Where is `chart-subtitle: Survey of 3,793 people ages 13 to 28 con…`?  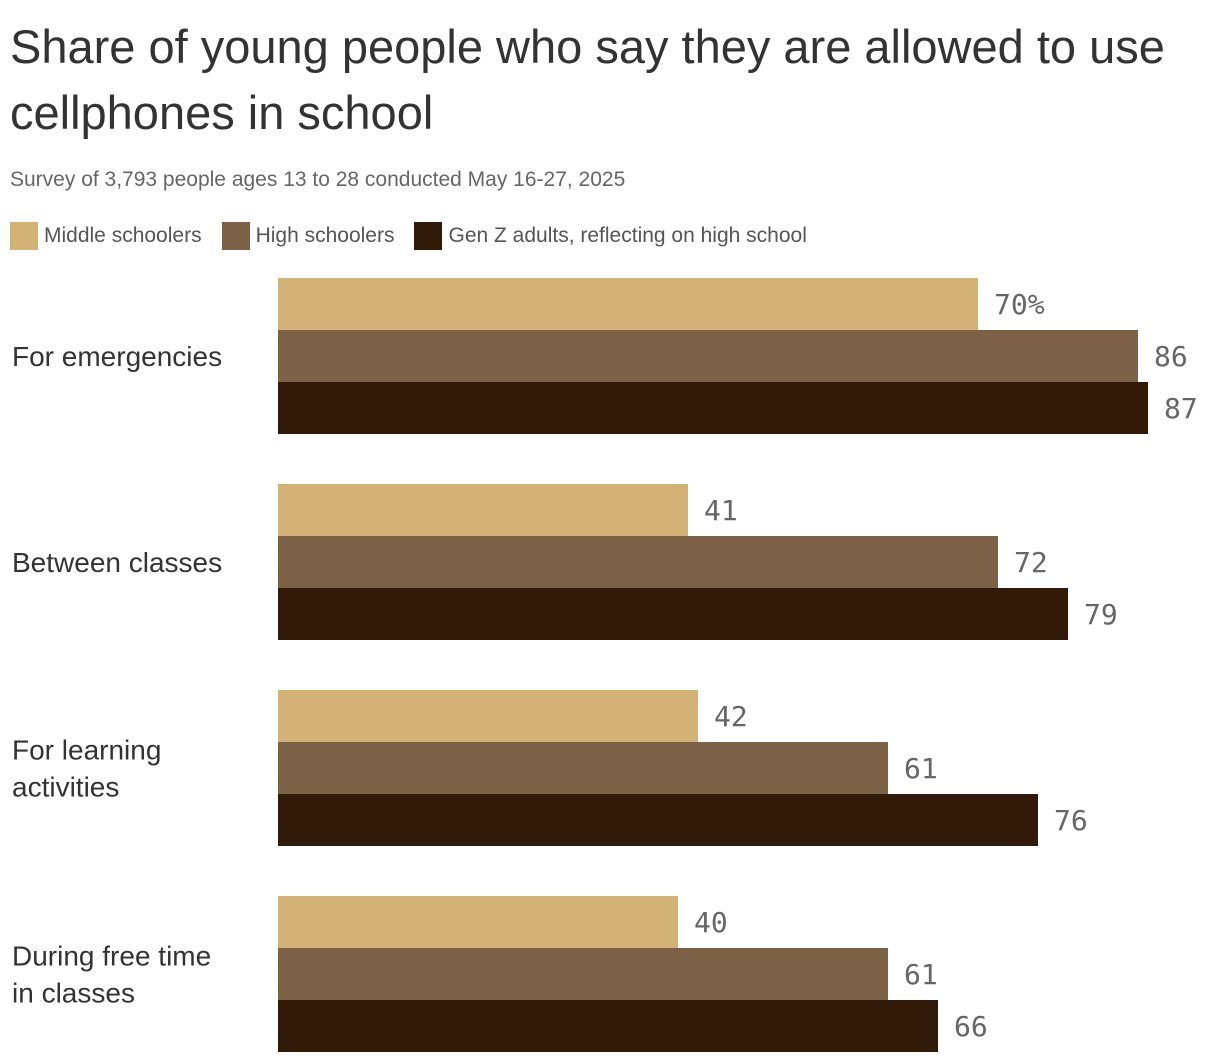
chart-subtitle: Survey of 3,793 people ages 13 to 28 con… is located at coordinates (318, 179).